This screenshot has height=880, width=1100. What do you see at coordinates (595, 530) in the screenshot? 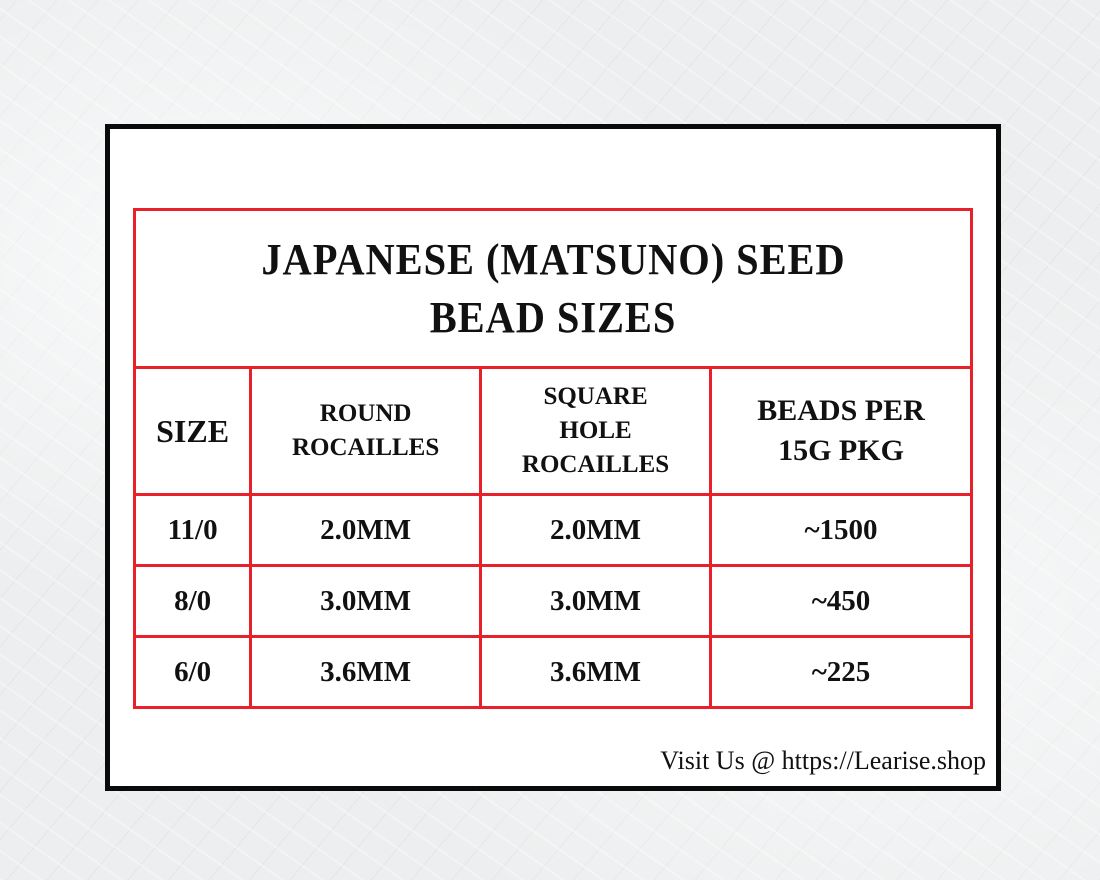
I see `cell-square: 2.0mm` at bounding box center [595, 530].